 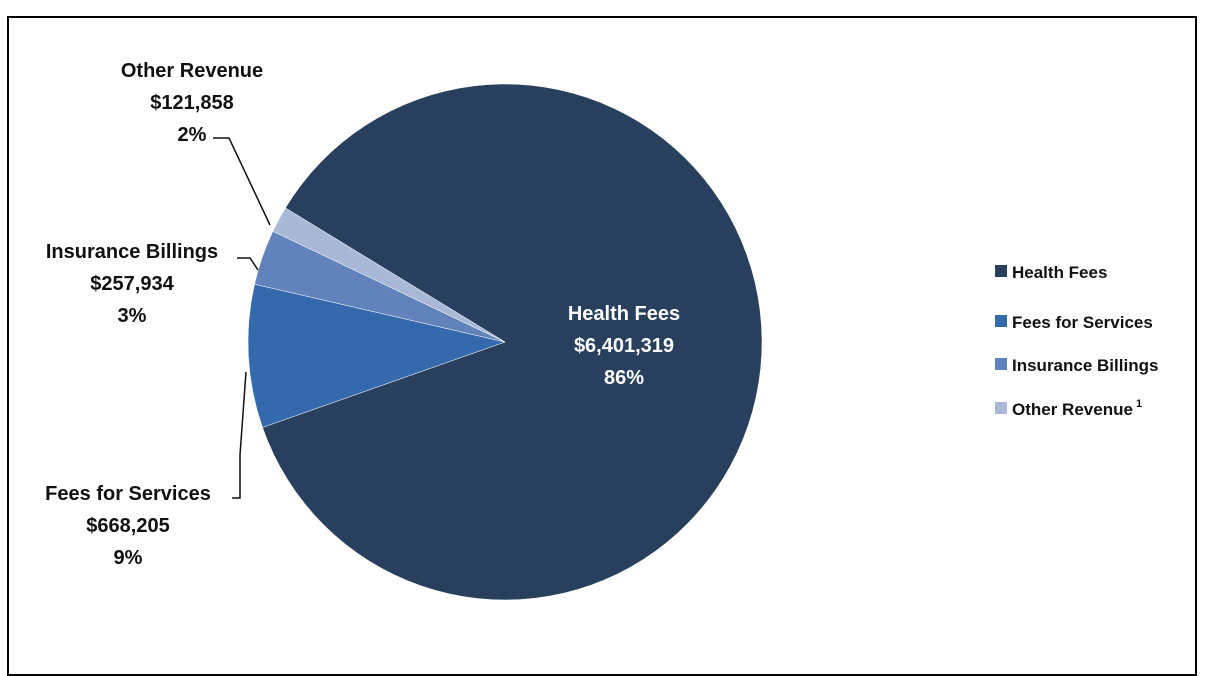 What do you see at coordinates (1001, 271) in the screenshot?
I see `legend-swatch-health-fees` at bounding box center [1001, 271].